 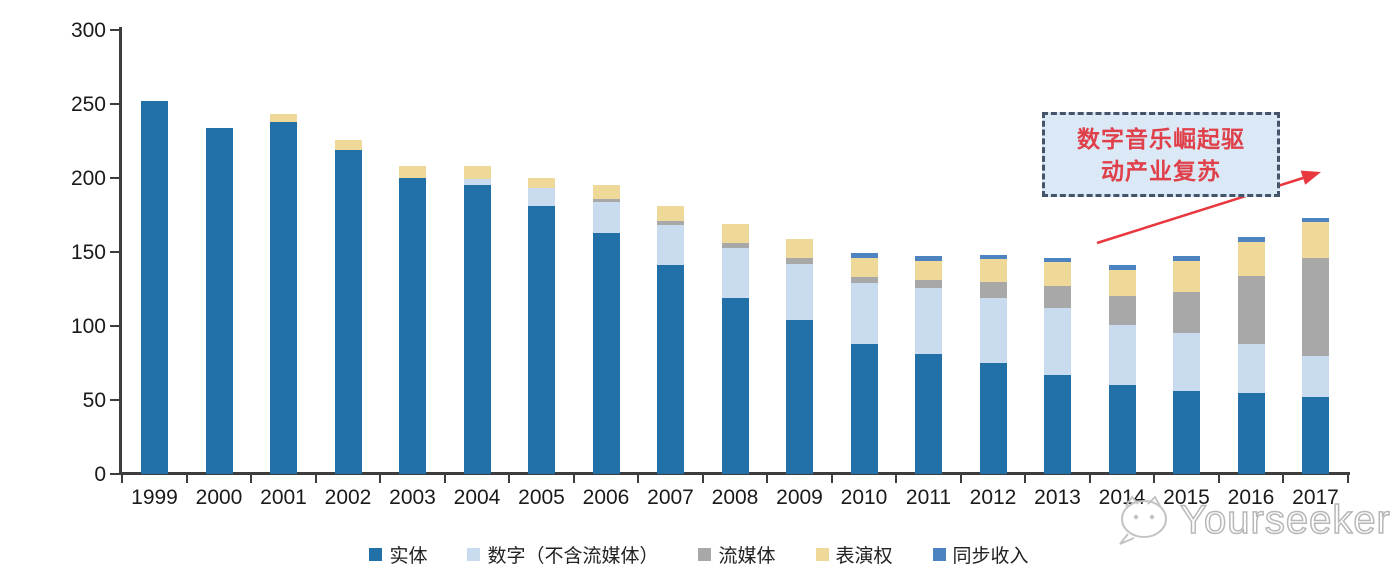 I want to click on x-axis-label-2006: 2006, so click(x=606, y=497).